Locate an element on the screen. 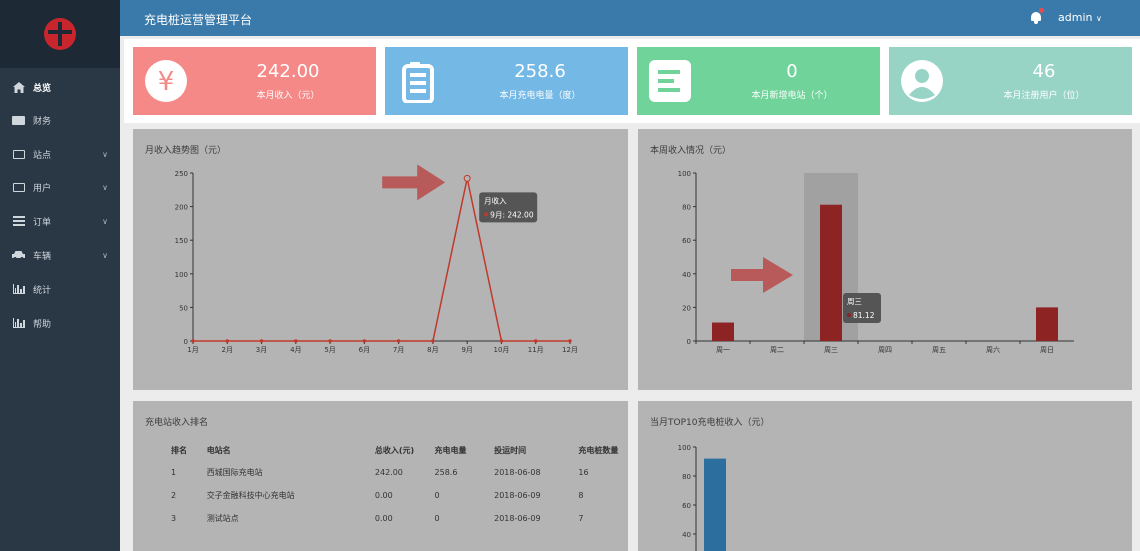 This screenshot has width=1140, height=551. top10-charger-chart: 40 60 80 100 is located at coordinates (702, 497).